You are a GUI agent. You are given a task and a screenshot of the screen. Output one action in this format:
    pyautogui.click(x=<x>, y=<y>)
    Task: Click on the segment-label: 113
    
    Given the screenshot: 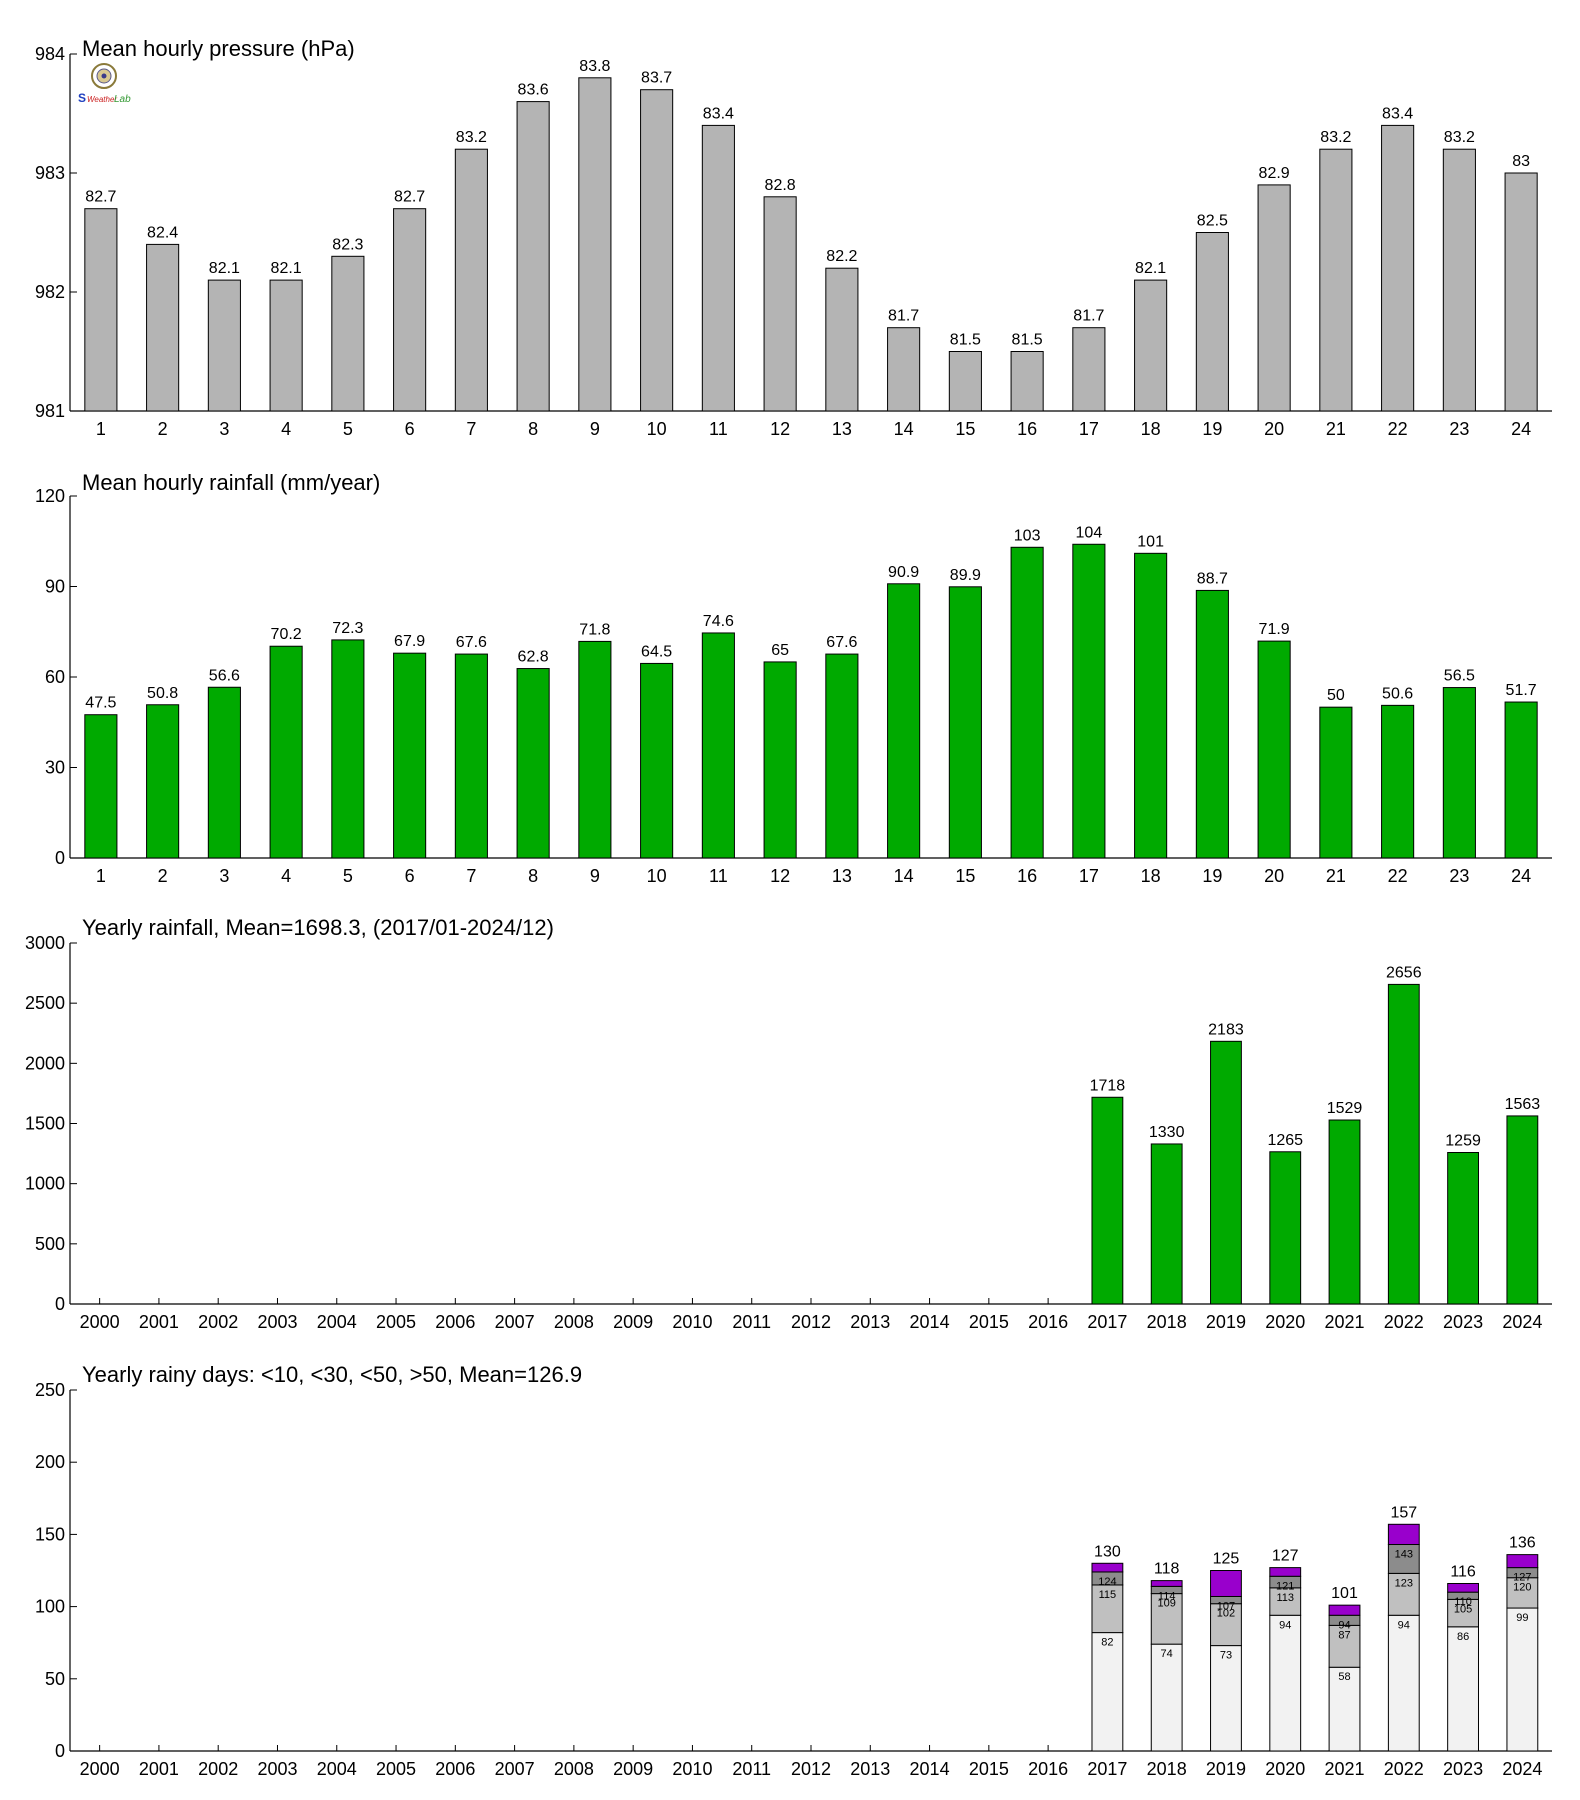 What is the action you would take?
    pyautogui.click(x=1285, y=1598)
    